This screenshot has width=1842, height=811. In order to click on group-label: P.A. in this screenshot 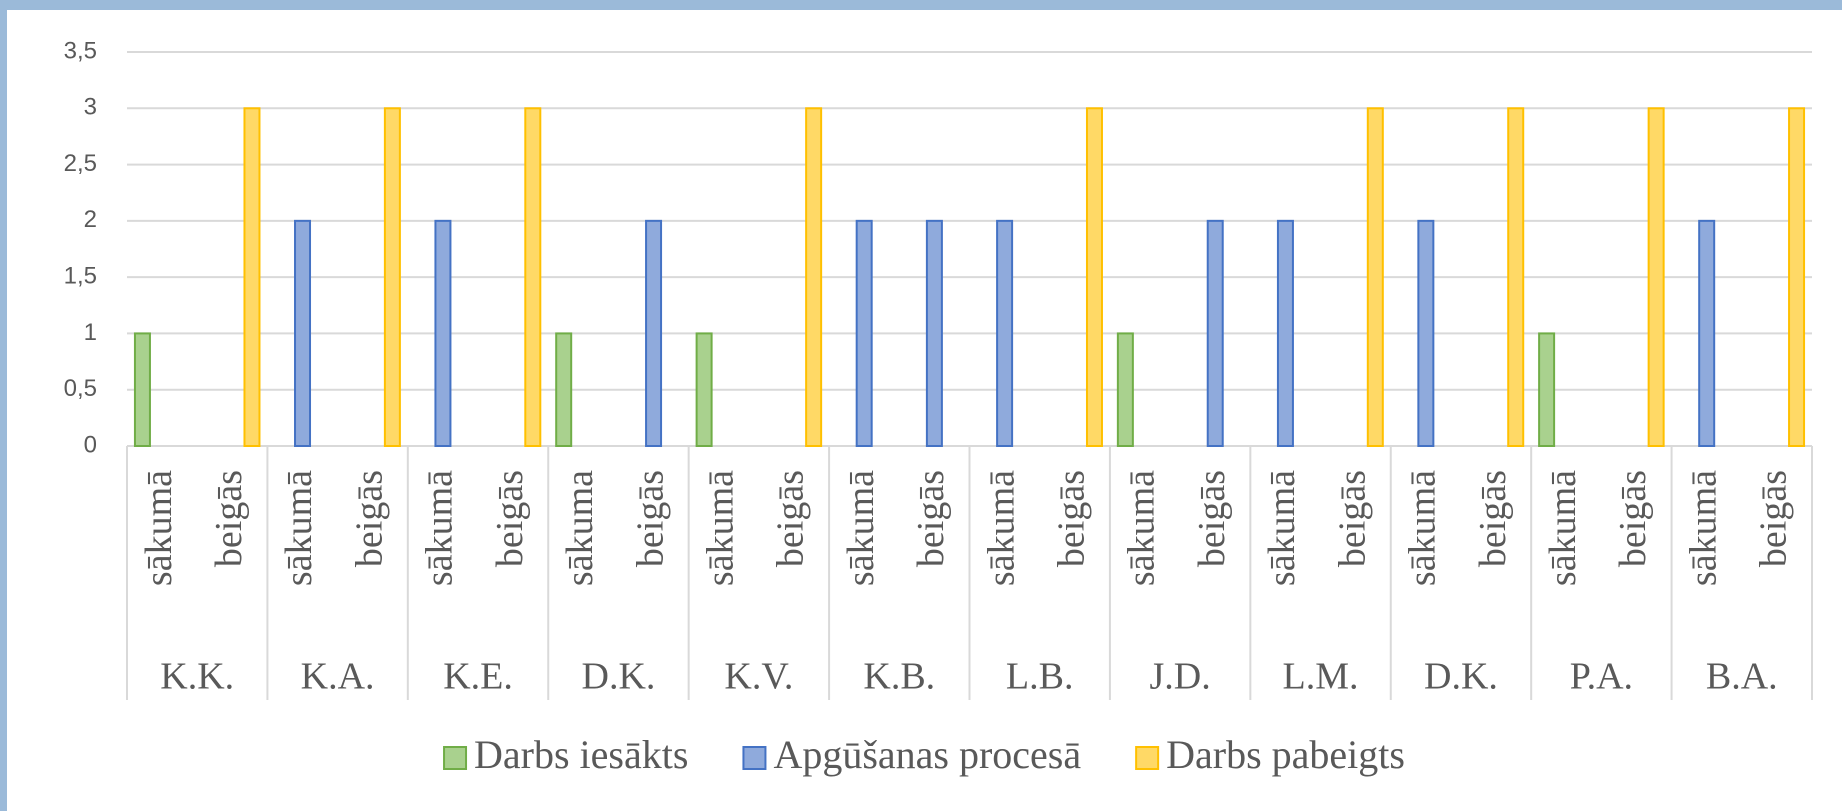, I will do `click(1601, 677)`.